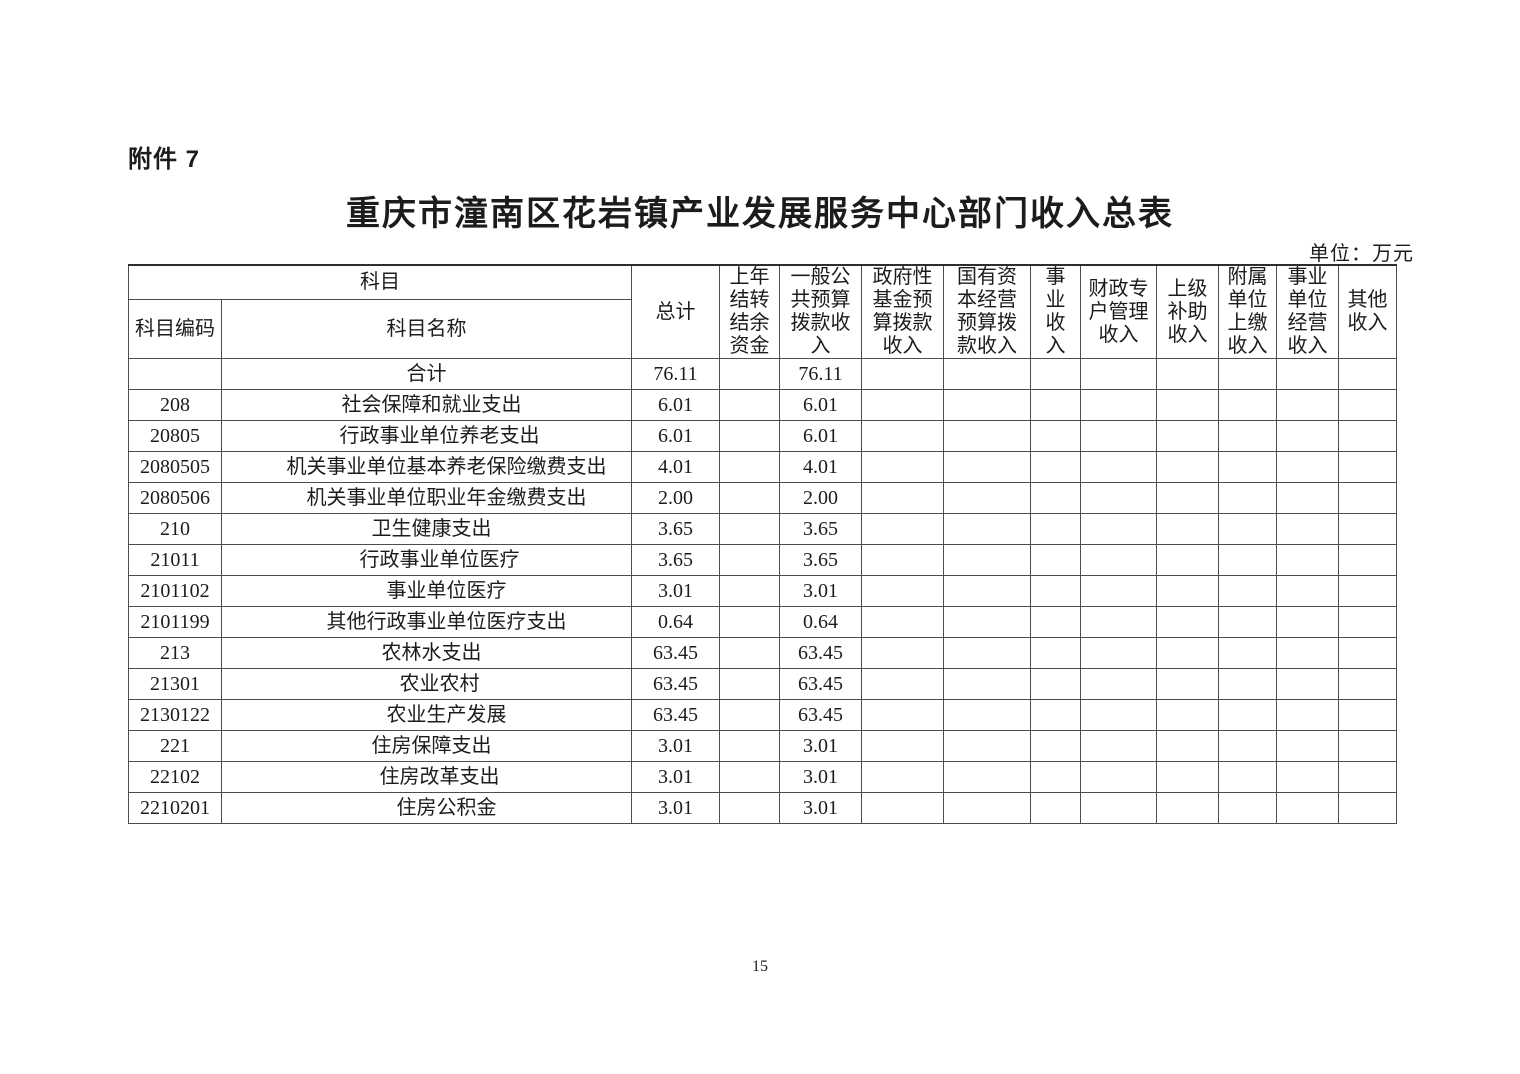  Describe the element at coordinates (175, 405) in the screenshot. I see `subject-code-cell: 208` at that location.